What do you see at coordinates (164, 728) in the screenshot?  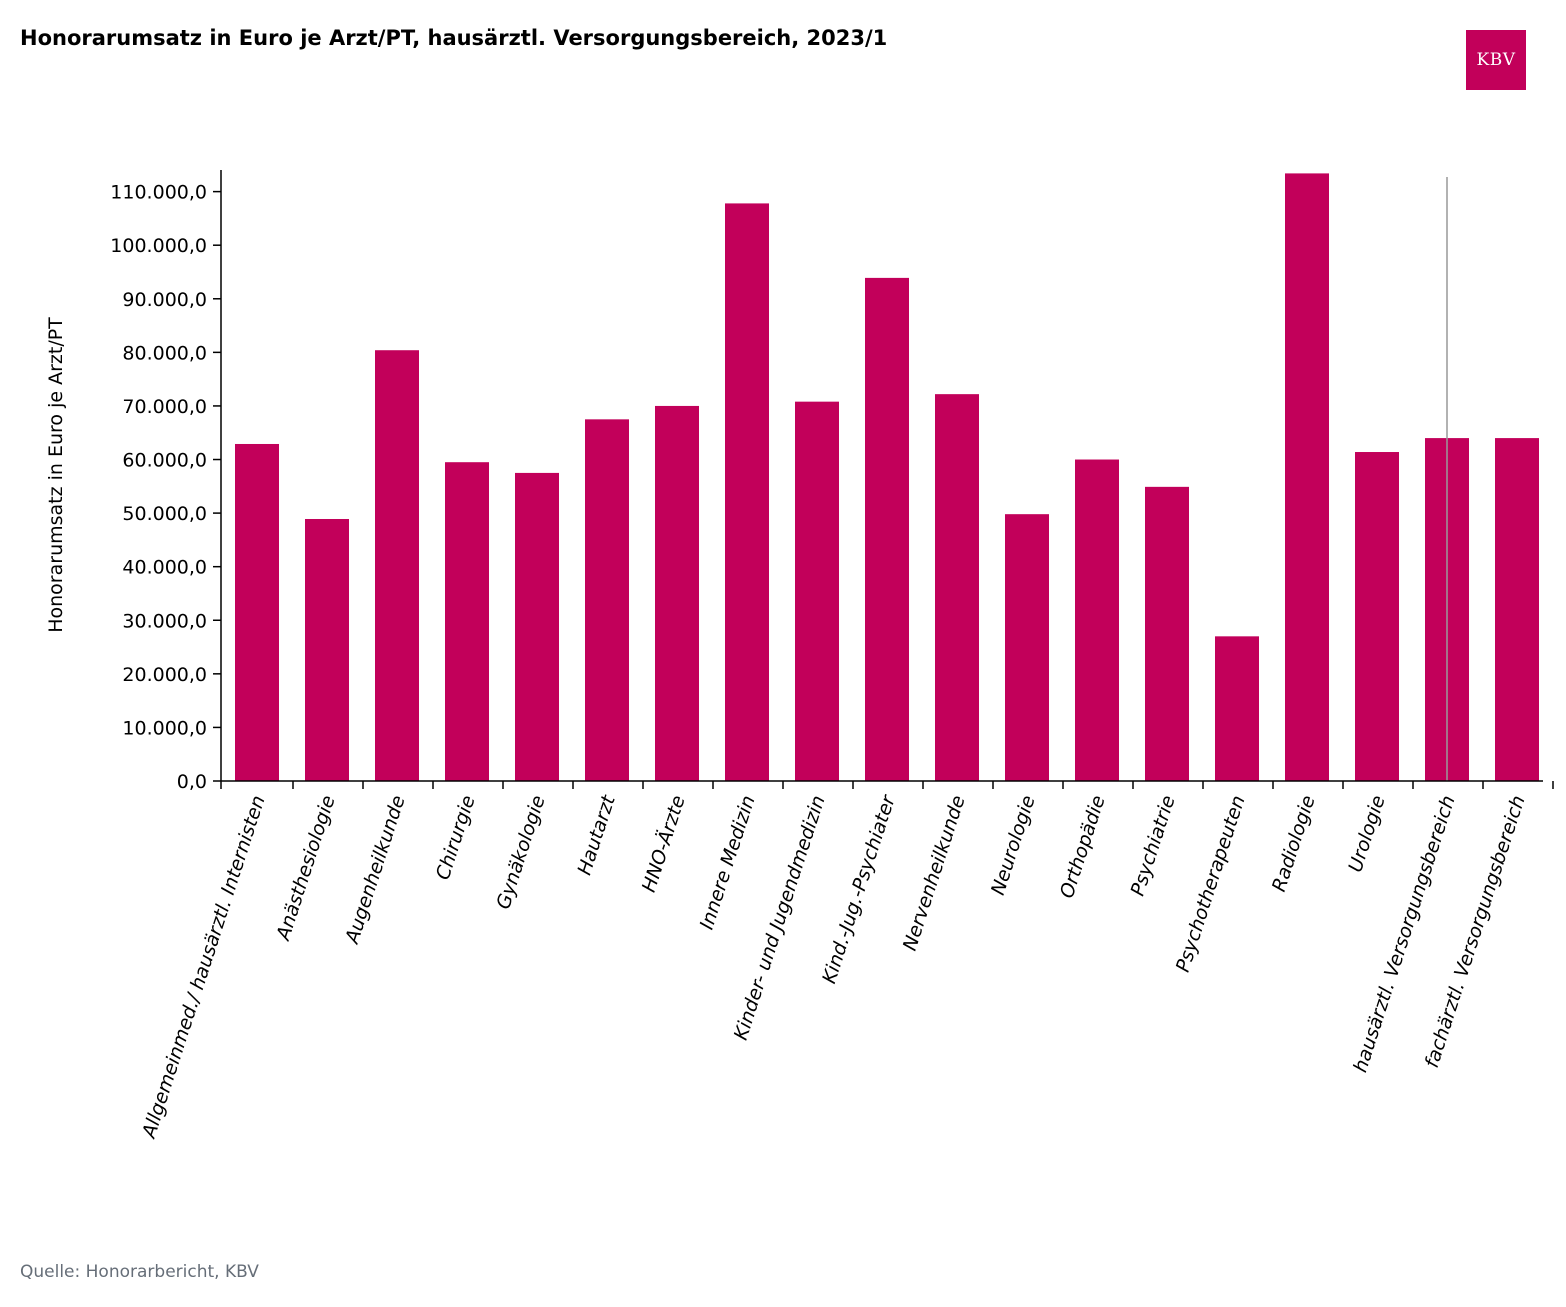 I see `y-tick-label: 10.000,0` at bounding box center [164, 728].